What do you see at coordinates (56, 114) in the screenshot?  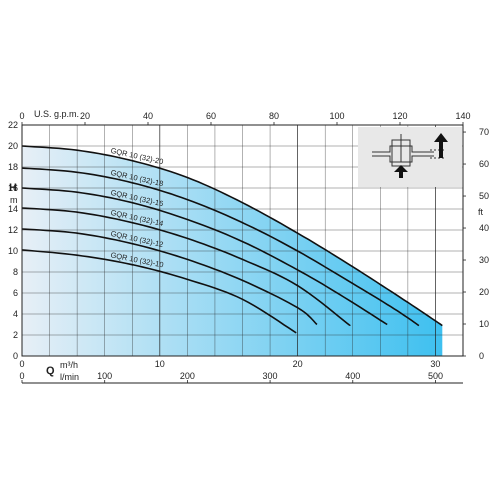 I see `usgpm-axis-label: U.S. g.p.m.` at bounding box center [56, 114].